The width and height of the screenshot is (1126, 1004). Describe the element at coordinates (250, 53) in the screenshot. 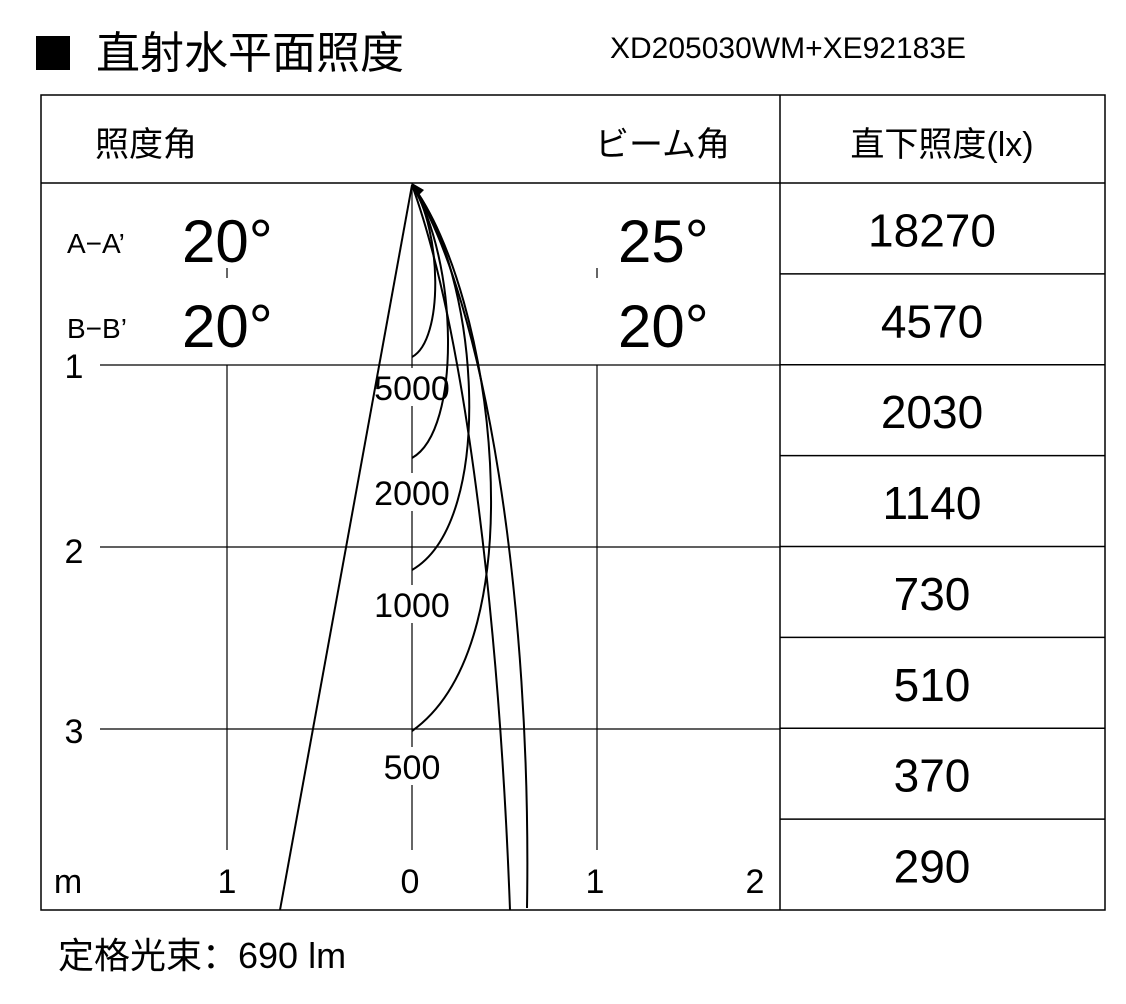

I see `title: 直射水平面照度` at that location.